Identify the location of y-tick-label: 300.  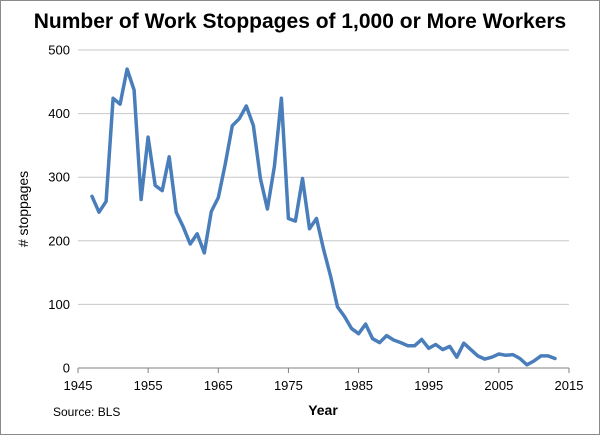
(59, 177).